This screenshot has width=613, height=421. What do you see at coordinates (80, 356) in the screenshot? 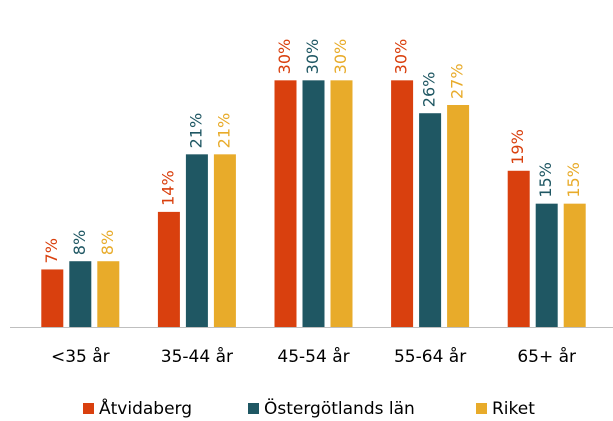
I see `x-tick-label: <35 år` at bounding box center [80, 356].